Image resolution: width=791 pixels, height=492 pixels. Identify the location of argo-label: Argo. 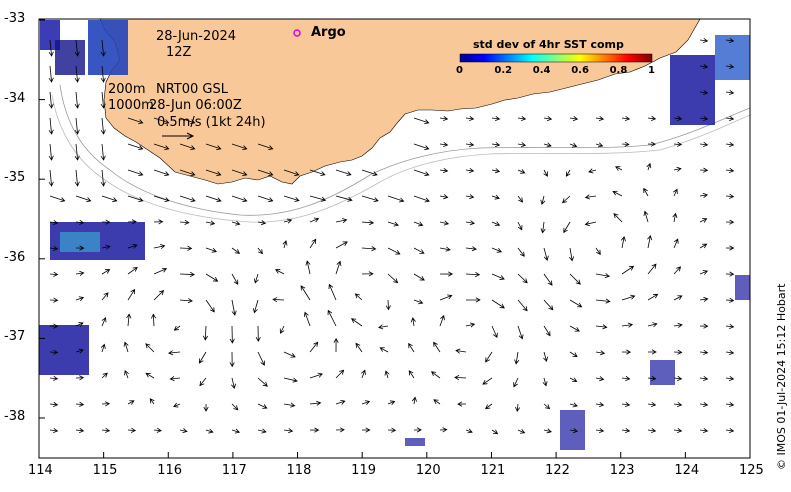
(328, 32).